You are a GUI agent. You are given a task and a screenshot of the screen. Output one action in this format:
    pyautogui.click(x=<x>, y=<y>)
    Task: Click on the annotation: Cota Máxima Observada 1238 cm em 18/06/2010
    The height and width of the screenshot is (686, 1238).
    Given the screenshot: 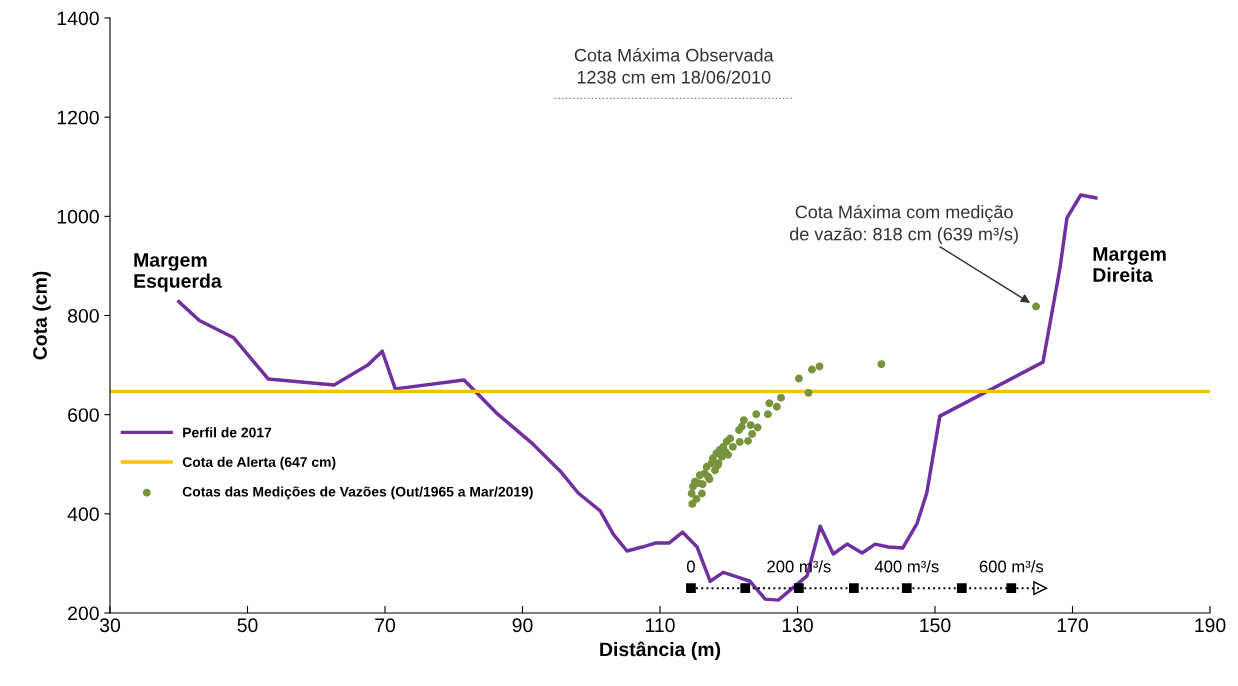 What is the action you would take?
    pyautogui.click(x=674, y=66)
    